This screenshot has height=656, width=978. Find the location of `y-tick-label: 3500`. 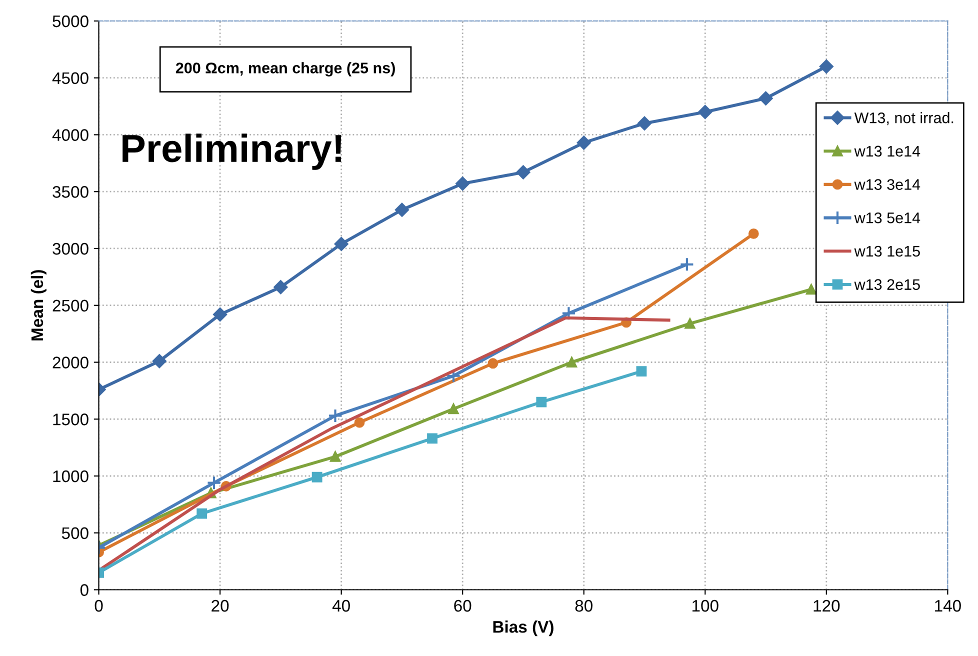

y-tick-label: 3500 is located at coordinates (70, 192).